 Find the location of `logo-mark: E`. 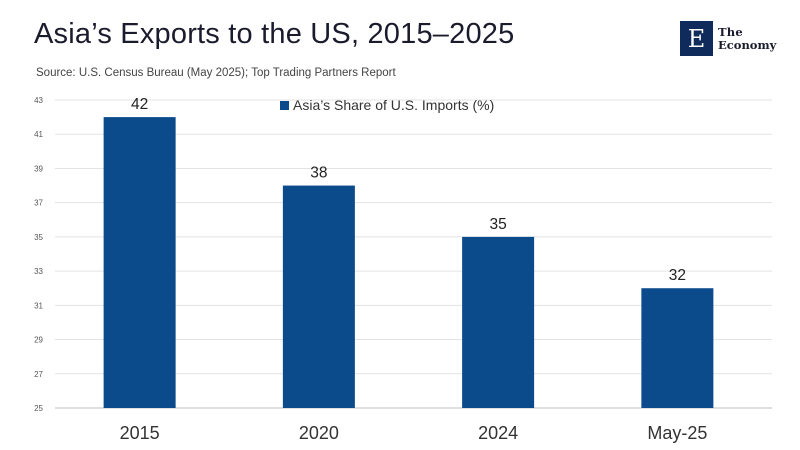

logo-mark: E is located at coordinates (696, 38).